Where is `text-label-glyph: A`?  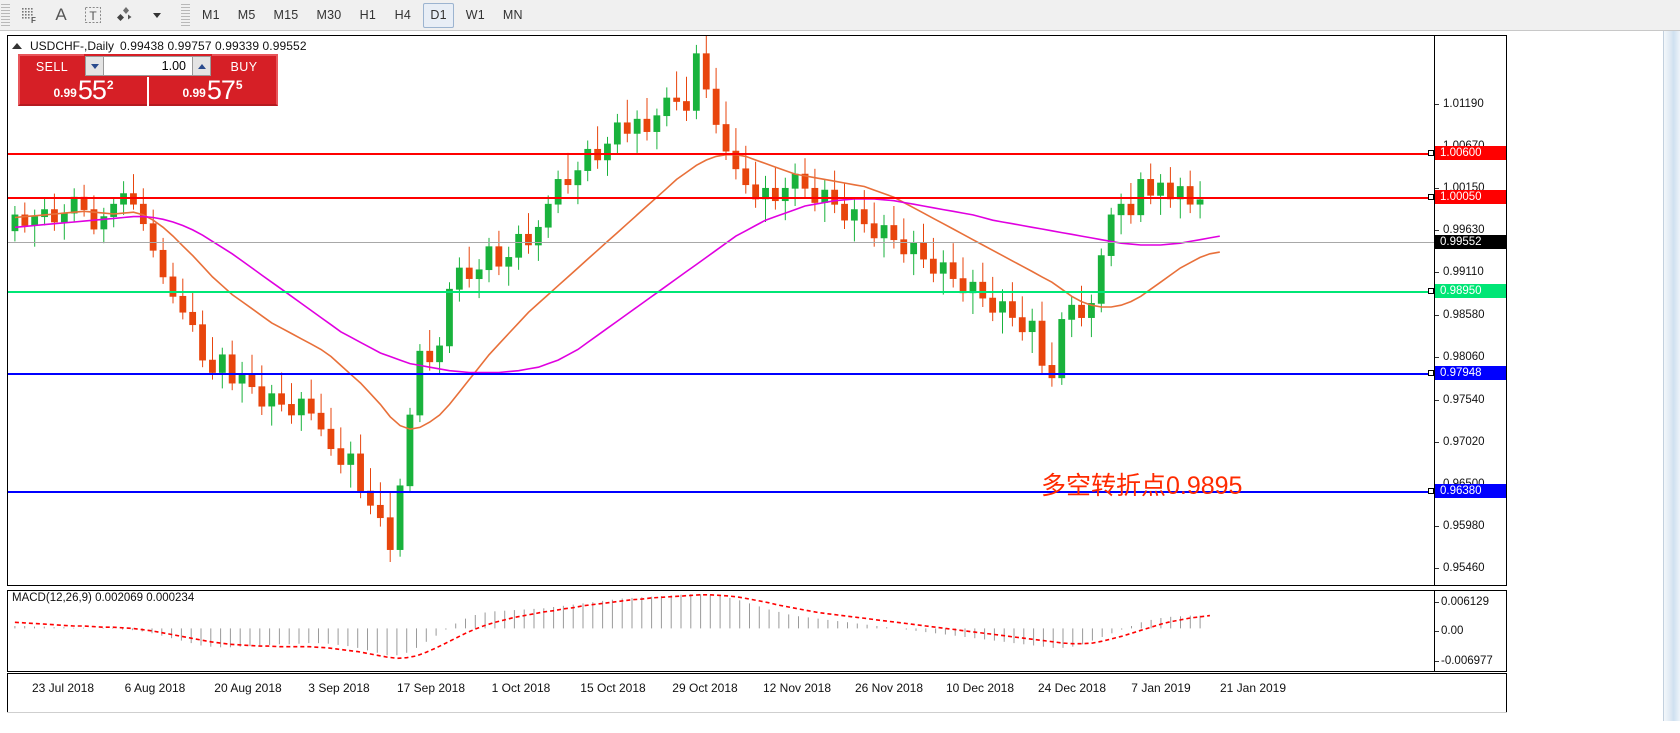 text-label-glyph: A is located at coordinates (61, 14).